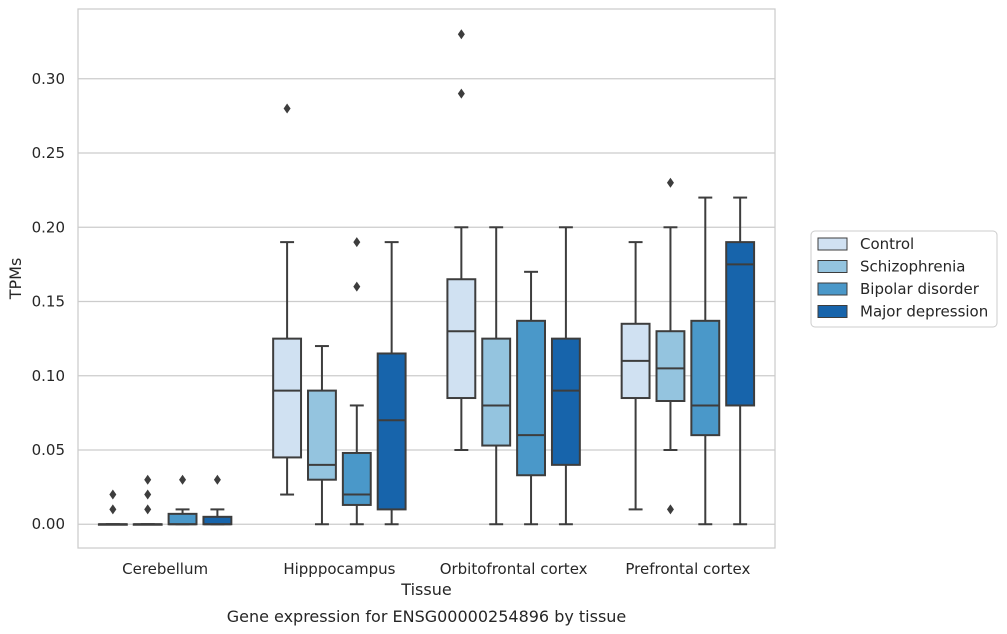 The height and width of the screenshot is (634, 1007). What do you see at coordinates (48, 79) in the screenshot?
I see `y-tick-label: 0.30` at bounding box center [48, 79].